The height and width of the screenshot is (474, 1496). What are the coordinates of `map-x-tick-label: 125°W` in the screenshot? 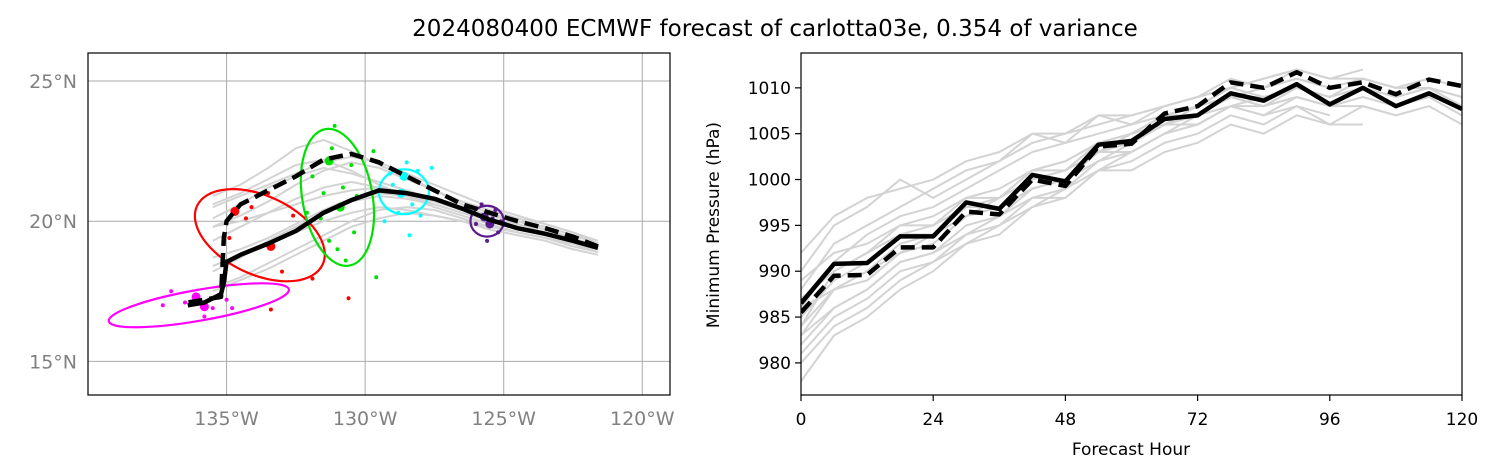 It's located at (503, 419).